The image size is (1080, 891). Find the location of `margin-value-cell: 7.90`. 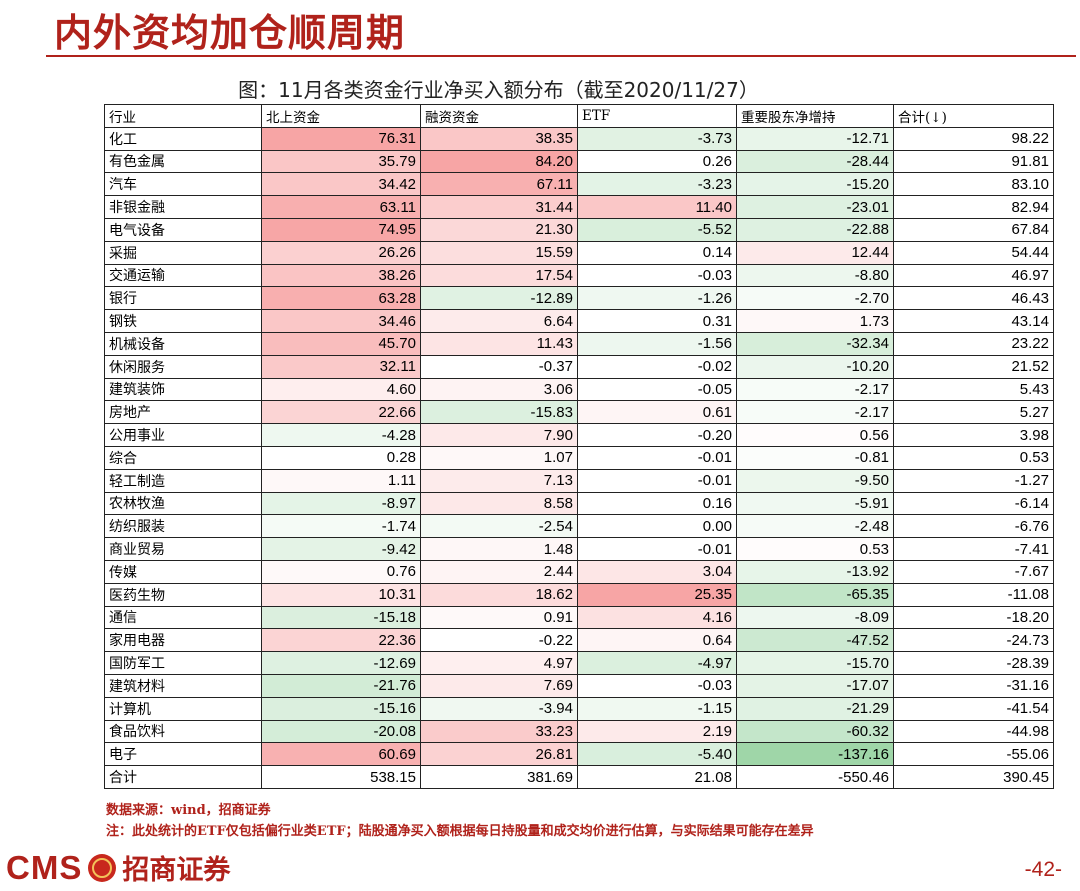

margin-value-cell: 7.90 is located at coordinates (499, 435).